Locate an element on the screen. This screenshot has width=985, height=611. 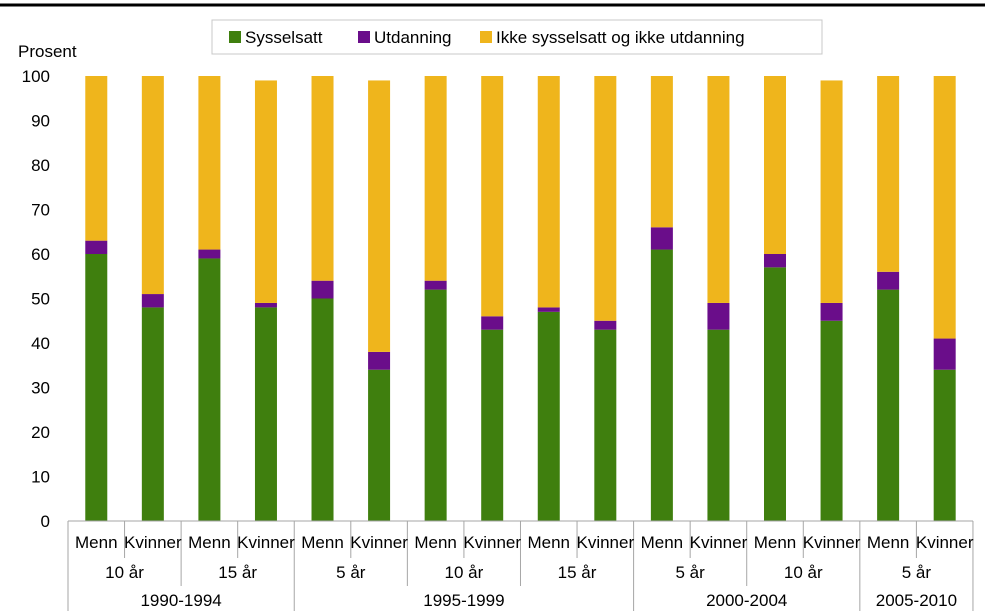
y-tick-label: 80 is located at coordinates (40, 165).